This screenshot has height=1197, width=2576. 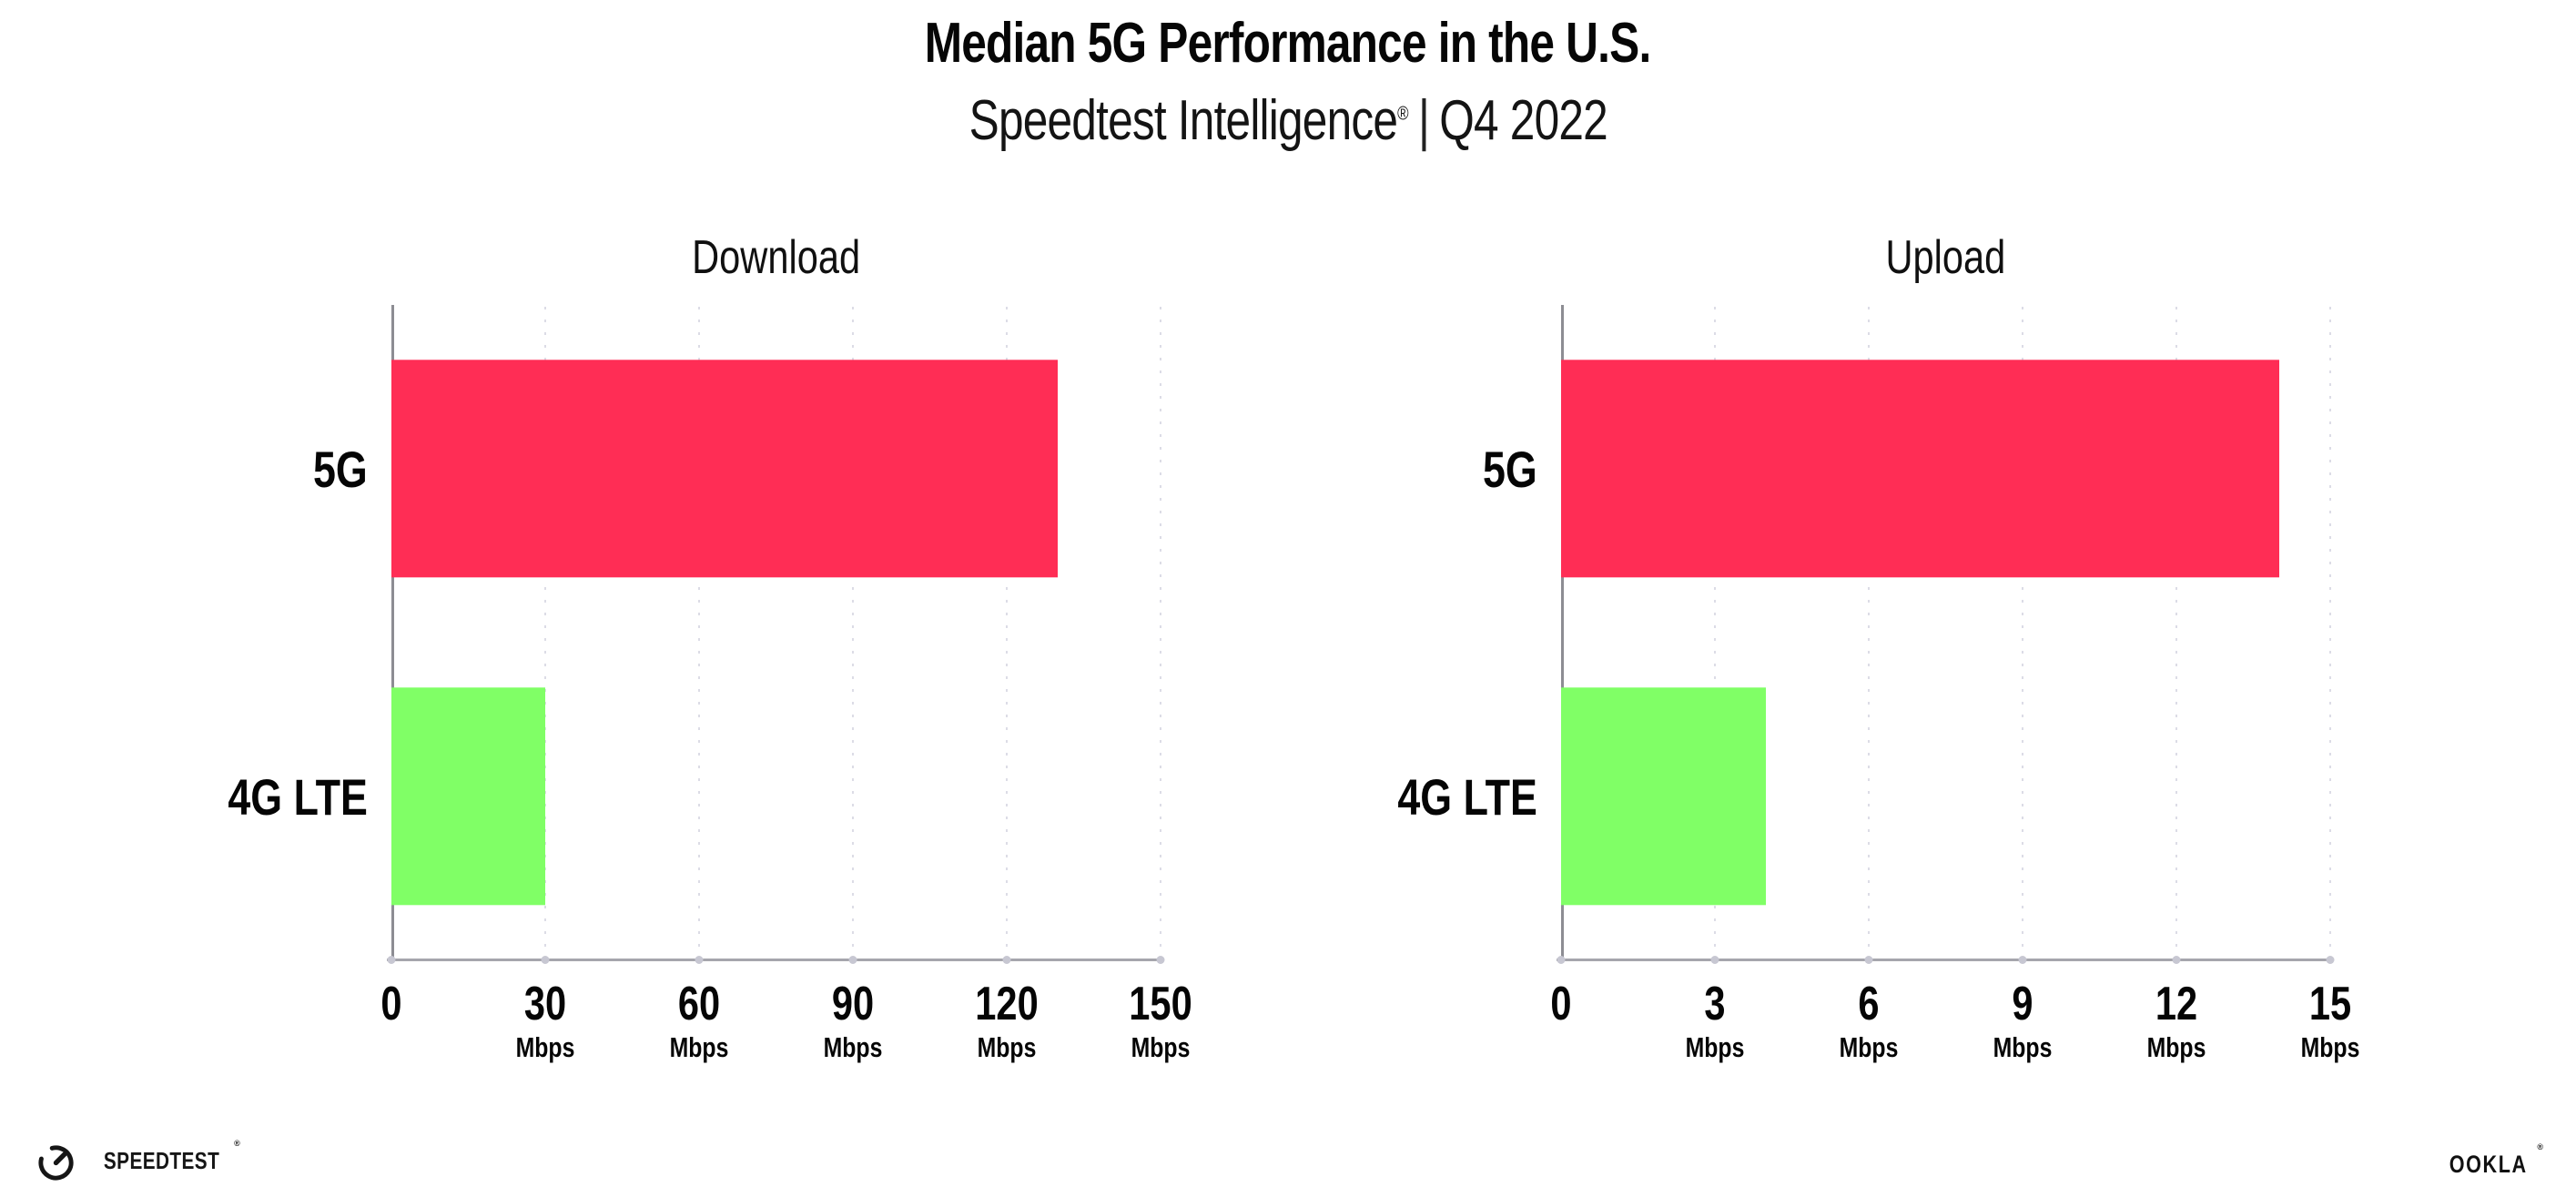 What do you see at coordinates (1160, 1004) in the screenshot?
I see `tick-value: 150` at bounding box center [1160, 1004].